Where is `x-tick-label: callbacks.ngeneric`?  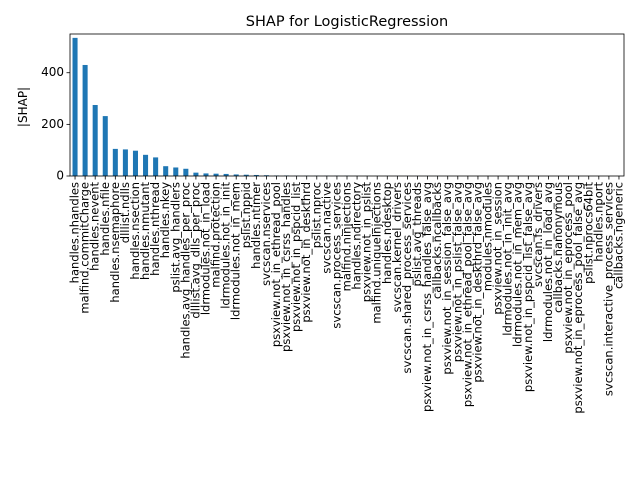 x-tick-label: callbacks.ngeneric is located at coordinates (618, 235).